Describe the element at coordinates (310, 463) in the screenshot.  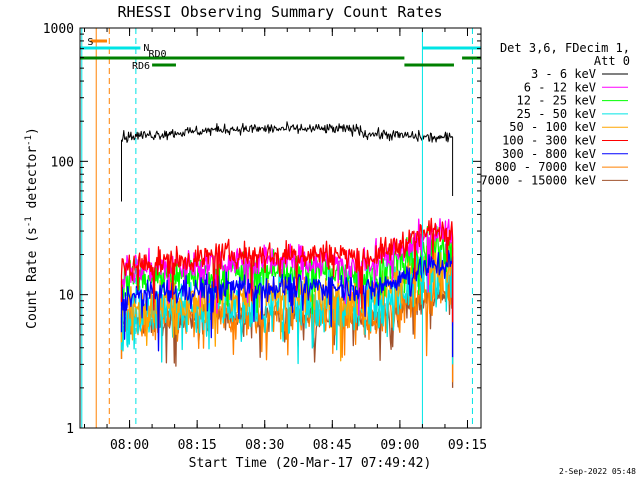
I see `x-axis-label: Start Time (20-Mar-17 07:49:42)` at that location.